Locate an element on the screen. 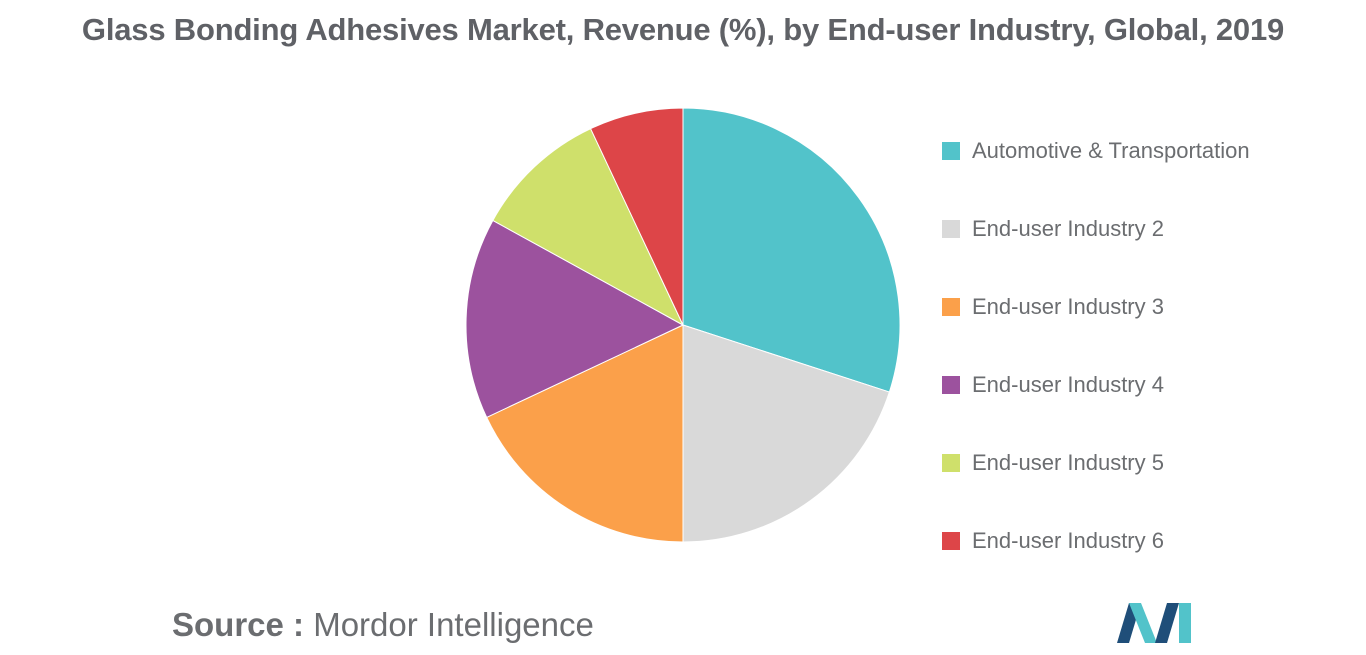 The height and width of the screenshot is (655, 1366). legend-item-6: End-user Industry 6 is located at coordinates (1096, 541).